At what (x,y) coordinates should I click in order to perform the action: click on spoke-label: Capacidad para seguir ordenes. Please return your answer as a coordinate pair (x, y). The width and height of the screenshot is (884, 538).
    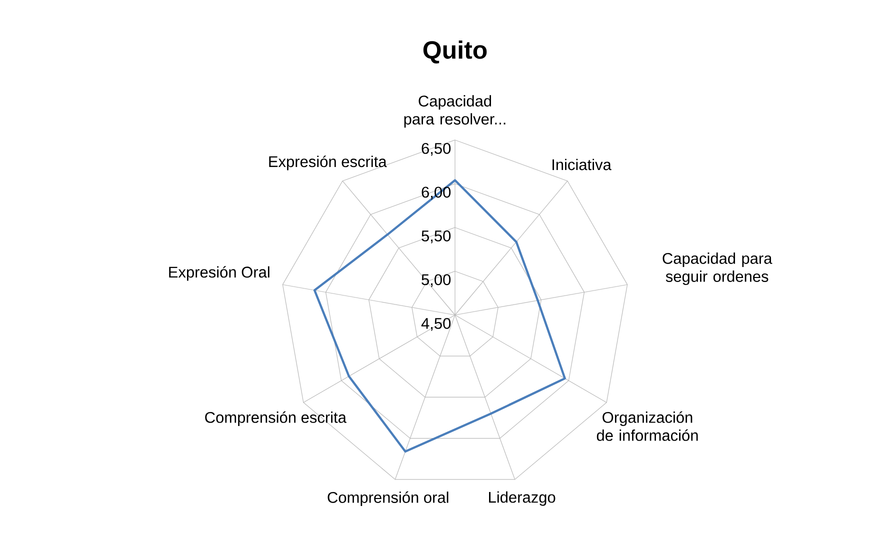
    Looking at the image, I should click on (717, 269).